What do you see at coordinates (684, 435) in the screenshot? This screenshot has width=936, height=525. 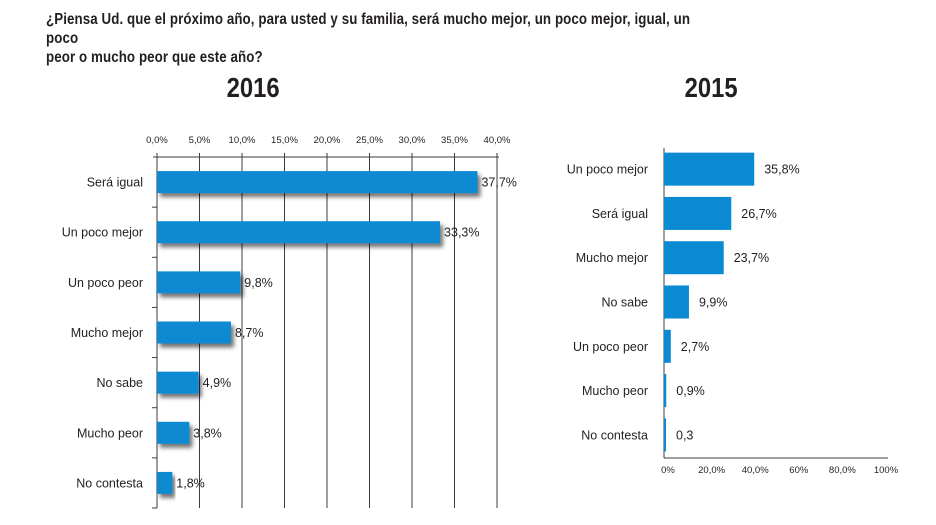 I see `value-label-2015: 0,3` at bounding box center [684, 435].